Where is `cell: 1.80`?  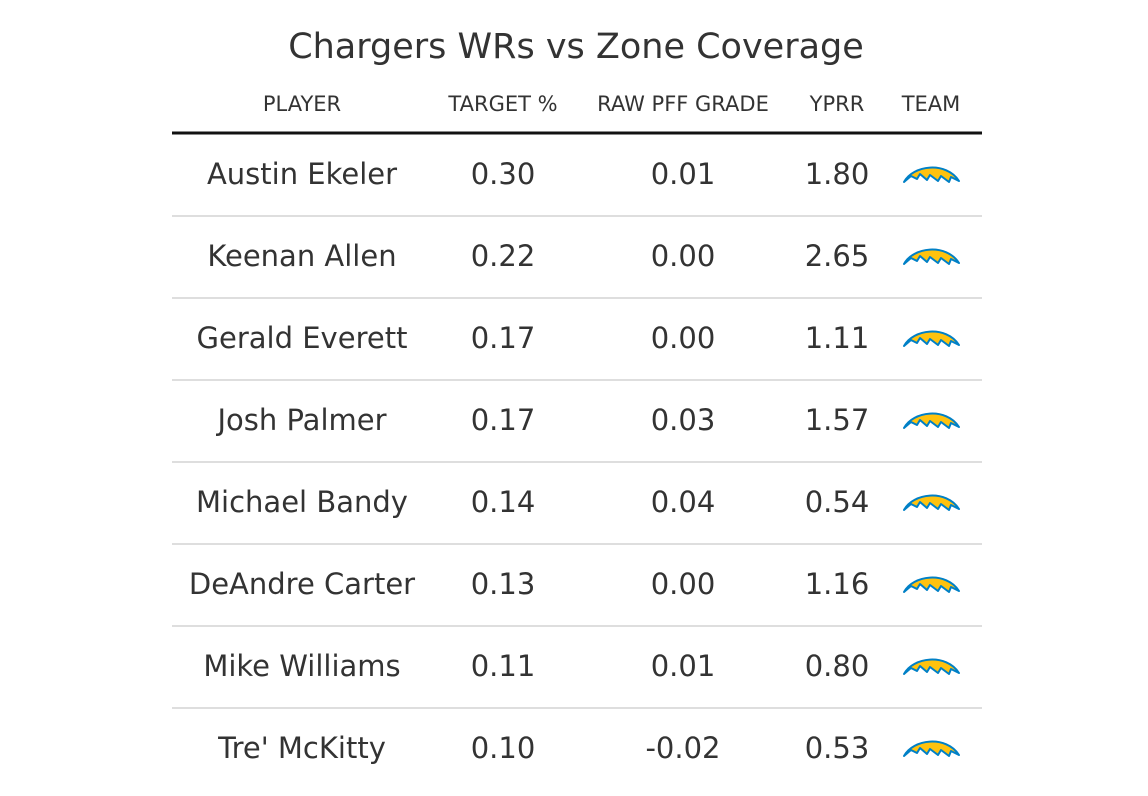
cell: 1.80 is located at coordinates (837, 174).